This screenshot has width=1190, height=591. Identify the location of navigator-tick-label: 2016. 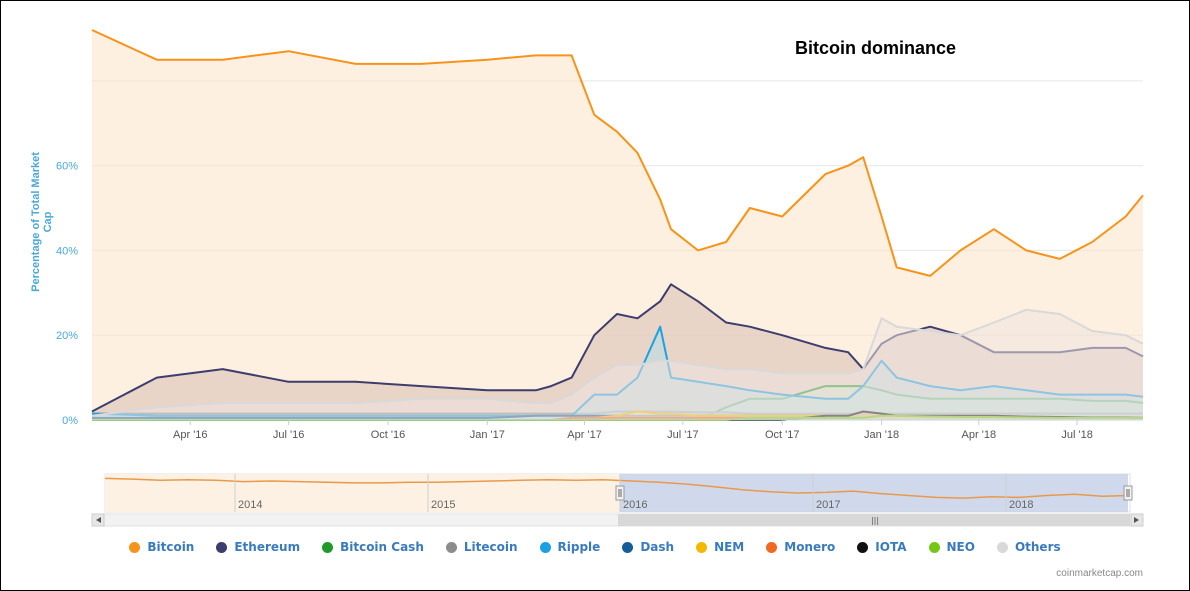
(635, 505).